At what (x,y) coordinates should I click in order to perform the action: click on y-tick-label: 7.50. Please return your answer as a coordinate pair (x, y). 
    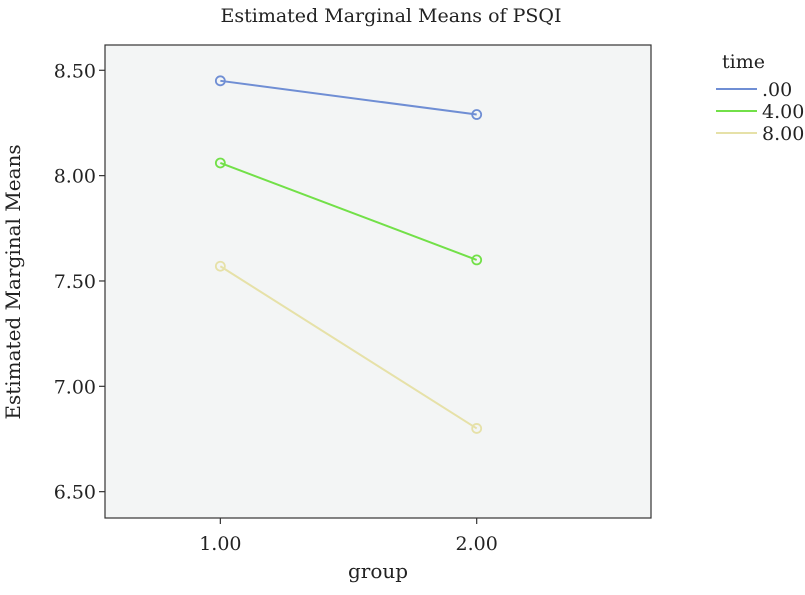
    Looking at the image, I should click on (75, 282).